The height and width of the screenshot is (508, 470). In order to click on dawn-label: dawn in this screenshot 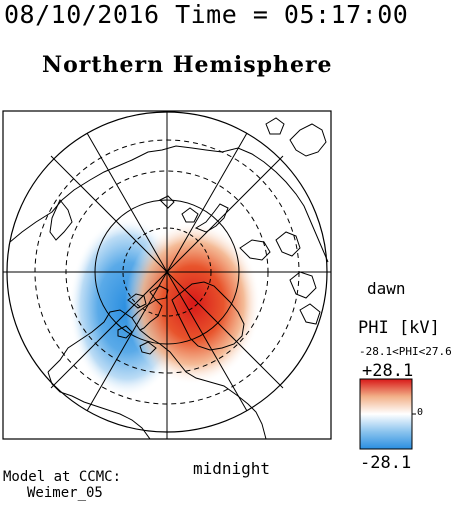, I will do `click(386, 288)`.